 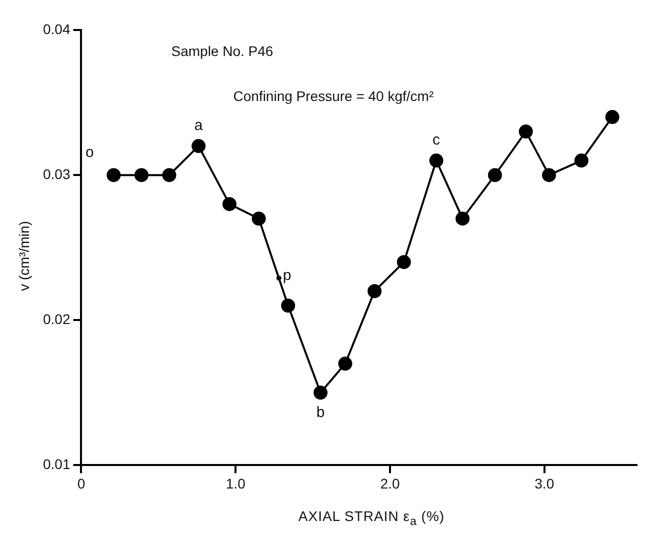 What do you see at coordinates (544, 483) in the screenshot?
I see `x-tick-label: 3.0` at bounding box center [544, 483].